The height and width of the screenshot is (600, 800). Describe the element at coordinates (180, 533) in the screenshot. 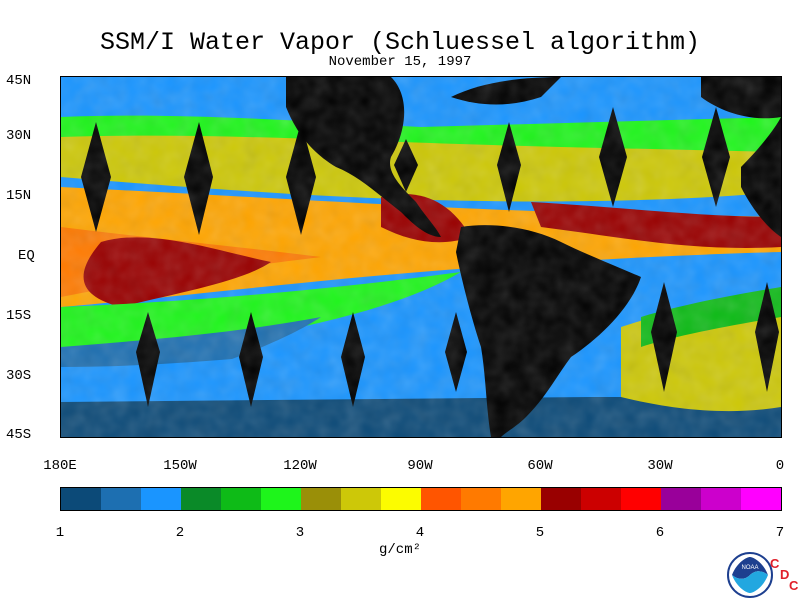

I see `colorbar-tick-2: 2` at that location.